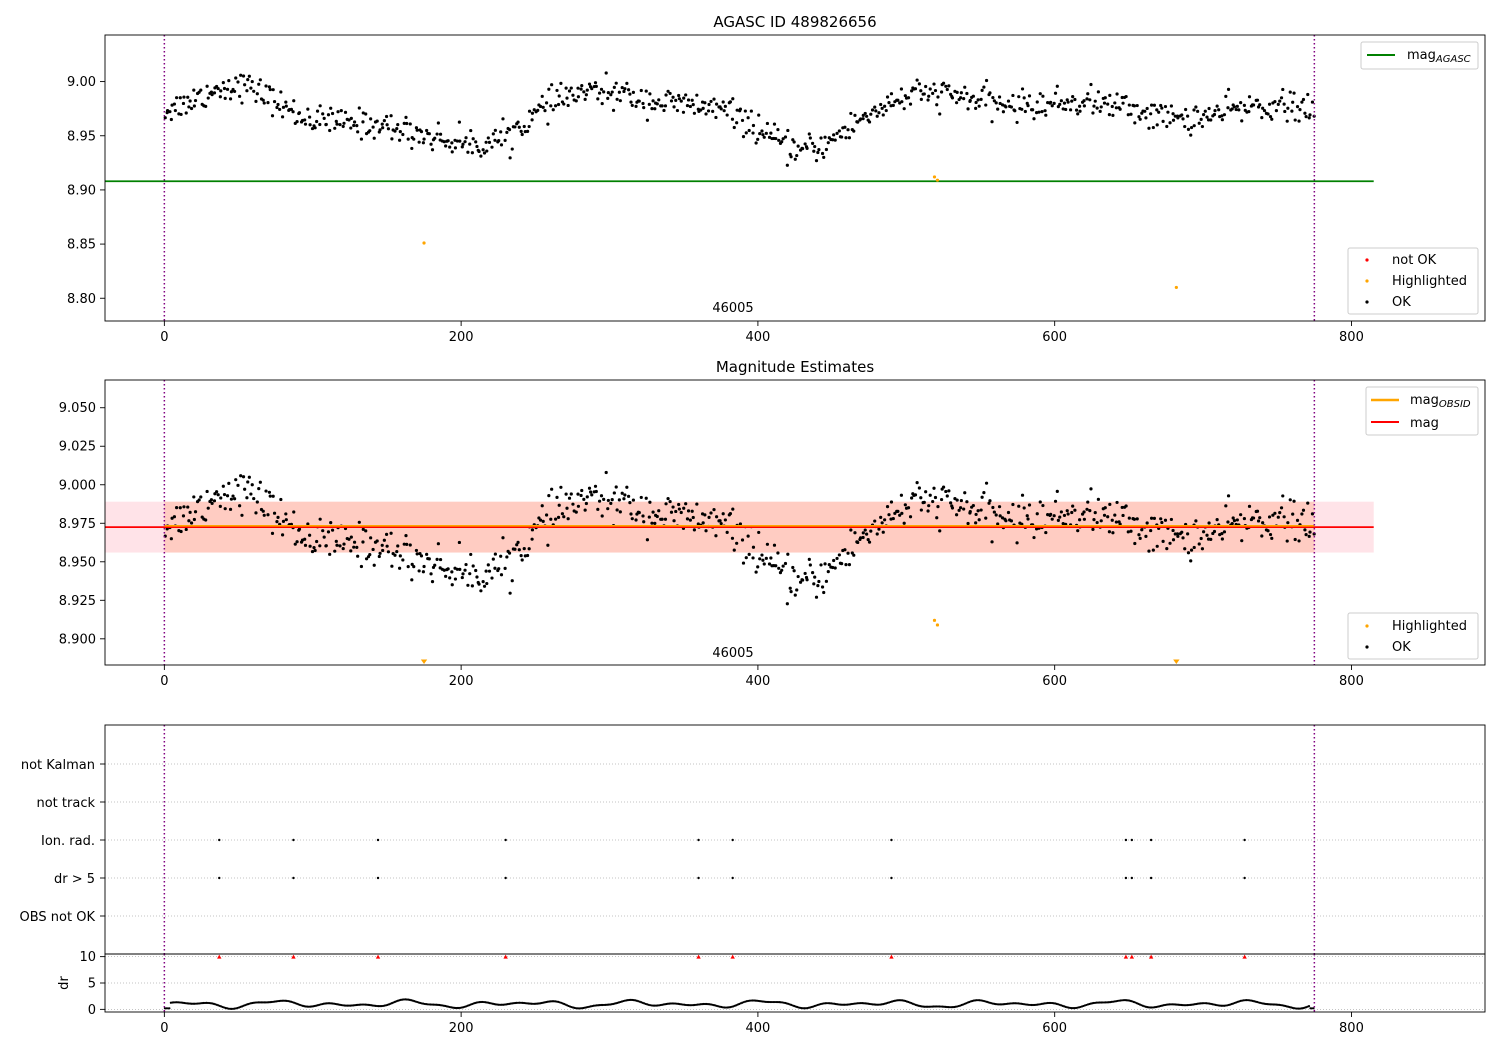 This screenshot has width=1500, height=1050. I want to click on p1-ytick-label: 8.95, so click(81, 136).